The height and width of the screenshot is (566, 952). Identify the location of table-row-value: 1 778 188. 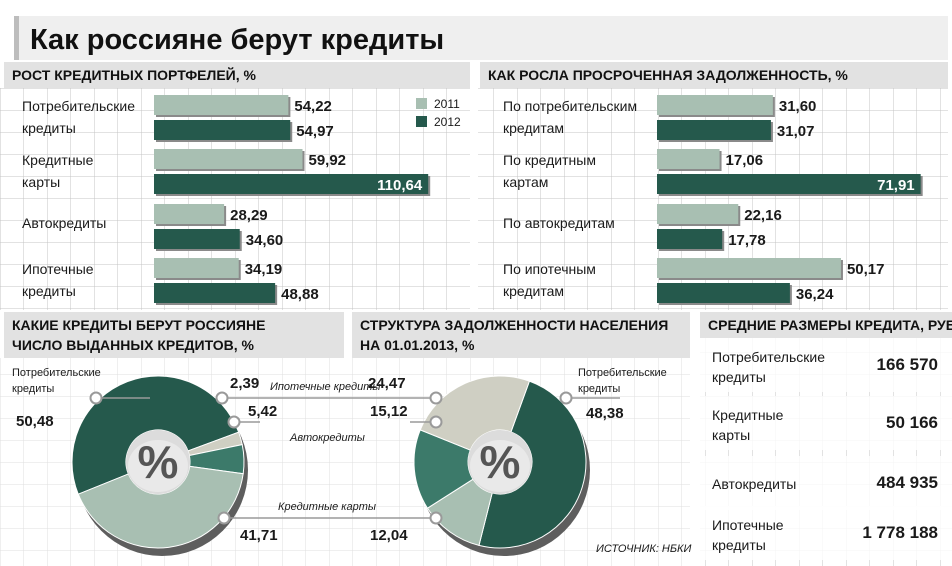
(900, 532).